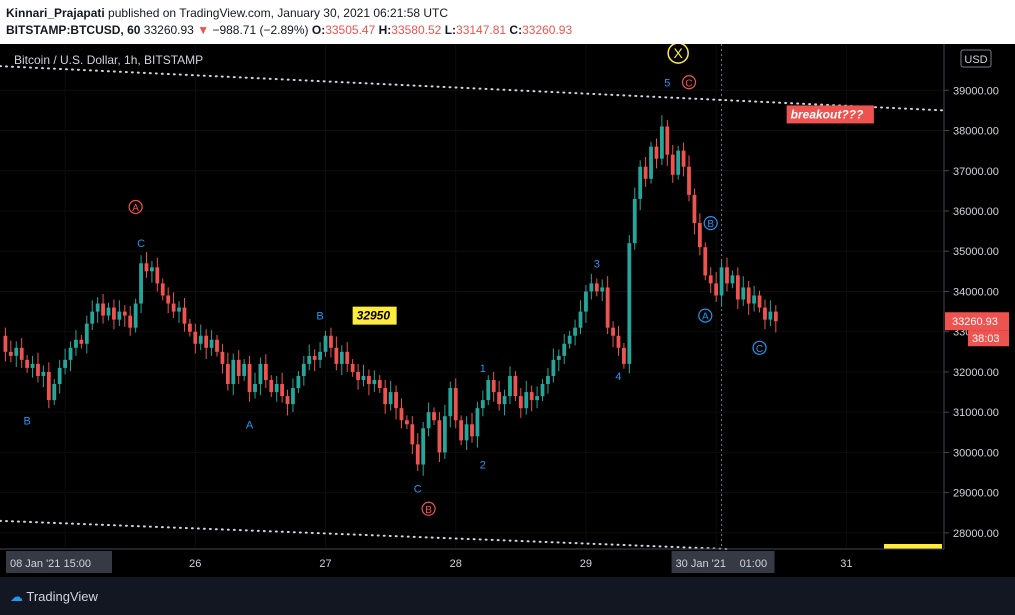 The image size is (1015, 615). Describe the element at coordinates (481, 30) in the screenshot. I see `low-value: 33147.81` at that location.